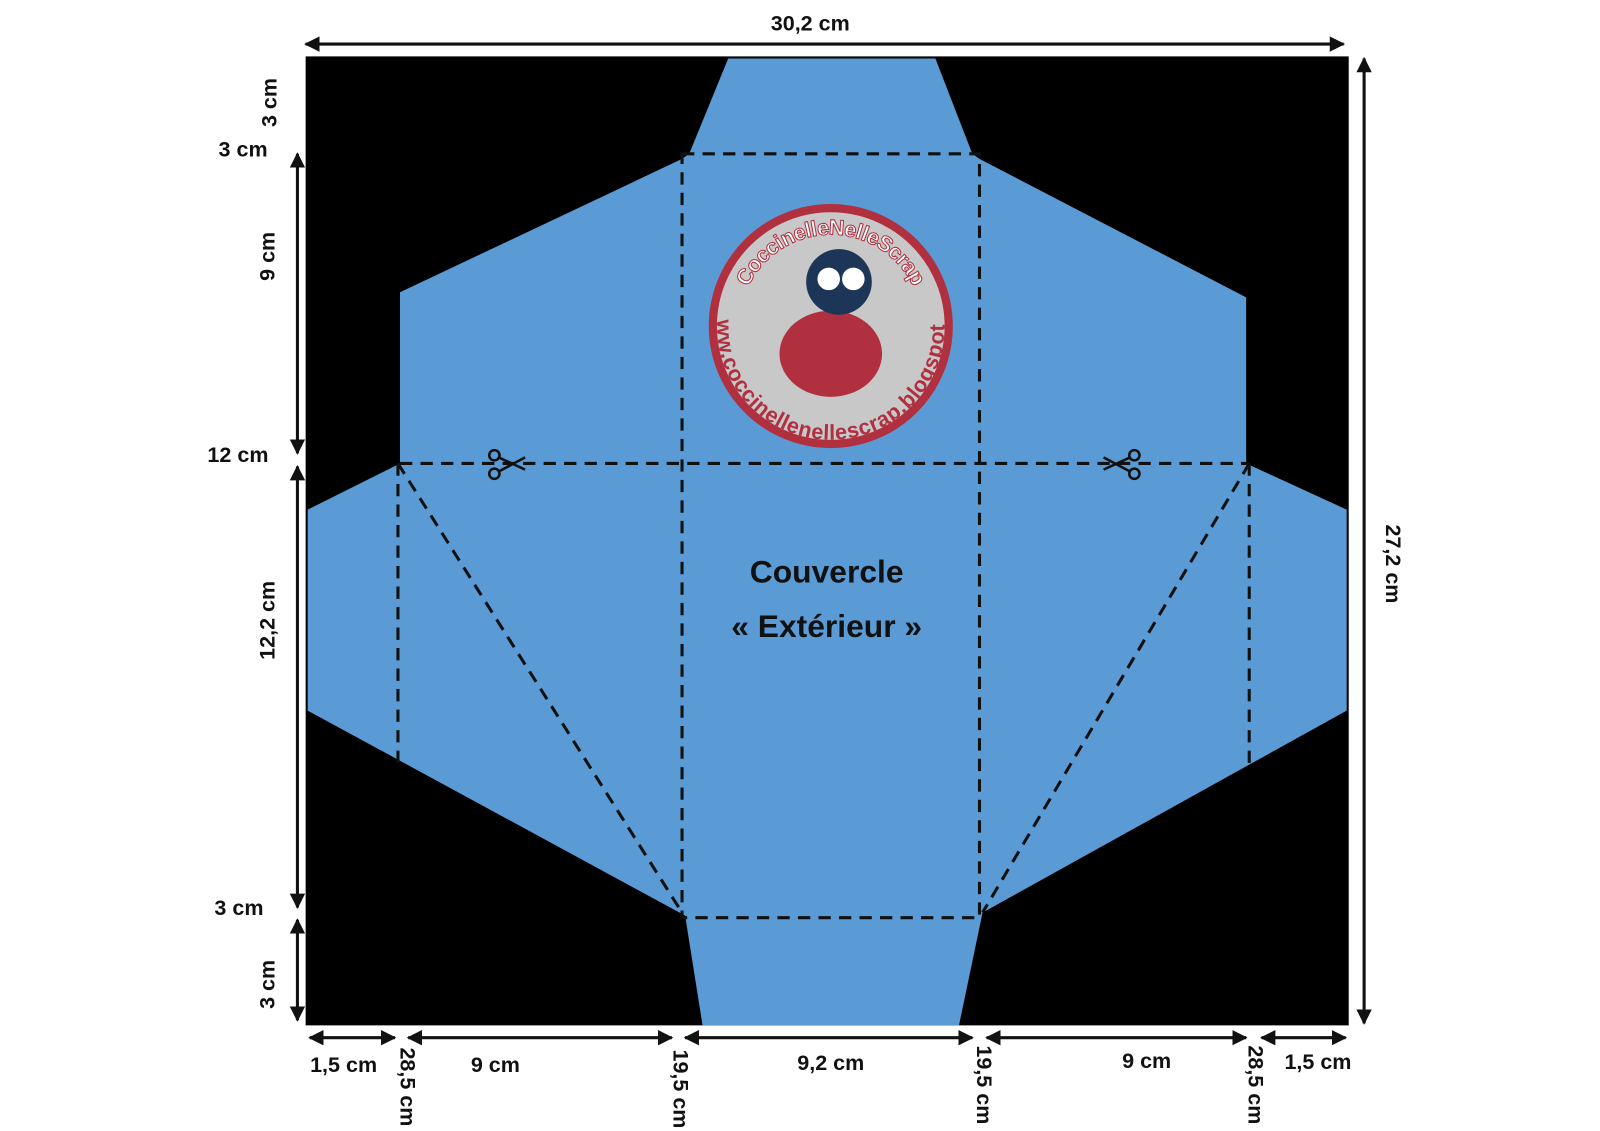  I want to click on dimension-label: 12 cm, so click(237, 455).